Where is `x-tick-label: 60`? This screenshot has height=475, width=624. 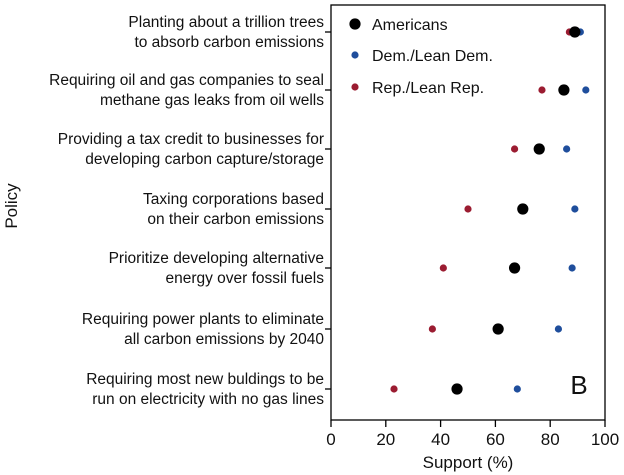
x-tick-label: 60 is located at coordinates (495, 439).